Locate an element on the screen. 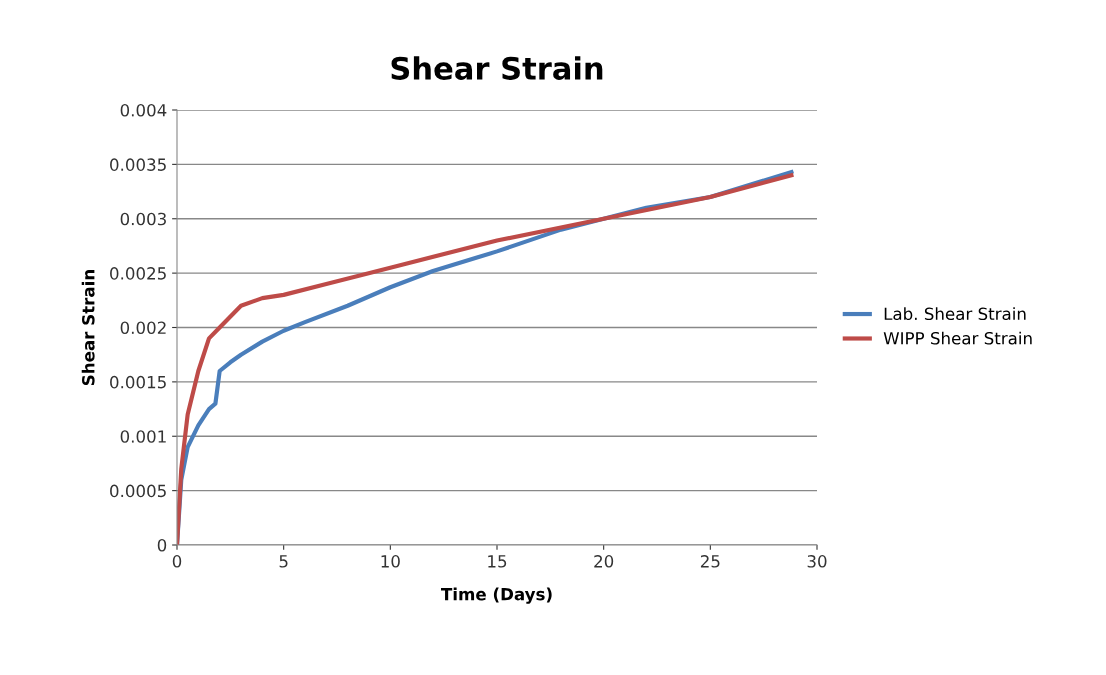  x-tick-label: 20 is located at coordinates (604, 561).